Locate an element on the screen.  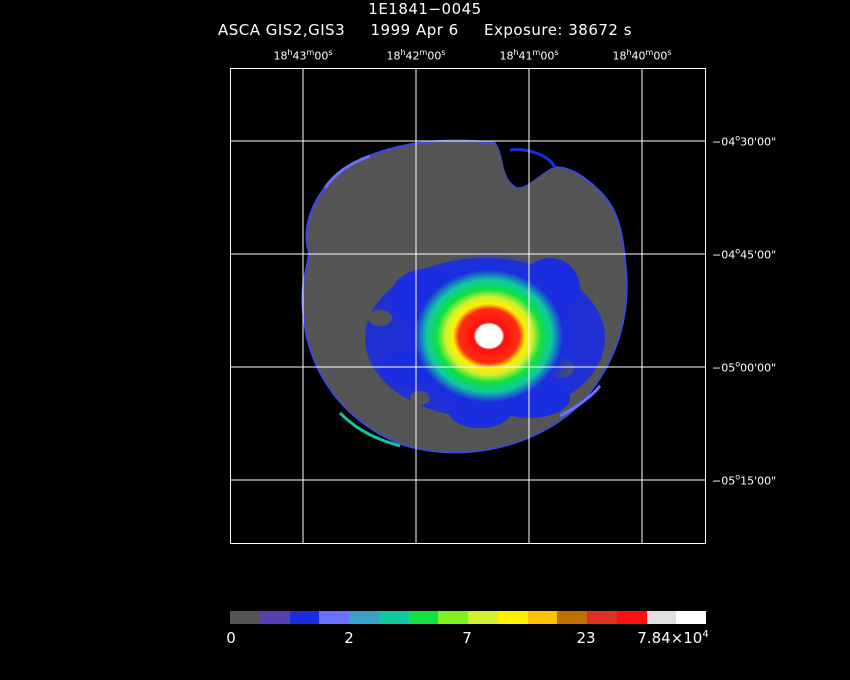
dec-tick-label: −04o30'00" is located at coordinates (744, 141).